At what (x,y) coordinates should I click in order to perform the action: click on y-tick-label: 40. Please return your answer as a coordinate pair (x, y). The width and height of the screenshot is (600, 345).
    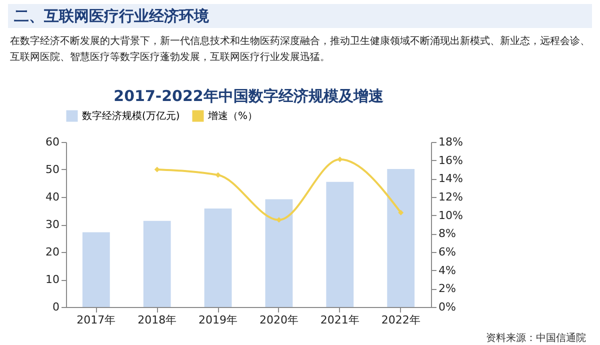
    Looking at the image, I should click on (53, 197).